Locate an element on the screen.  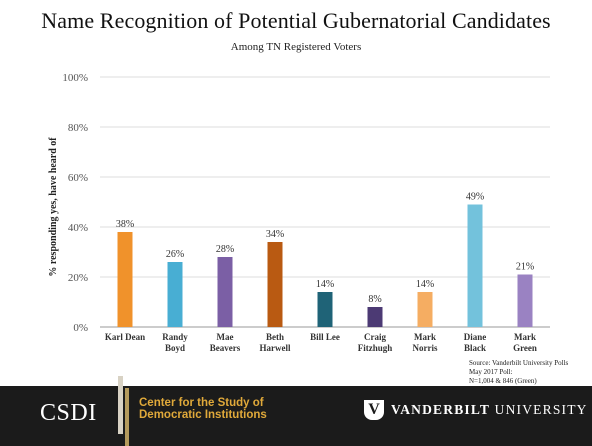
data-label: 49% is located at coordinates (475, 197).